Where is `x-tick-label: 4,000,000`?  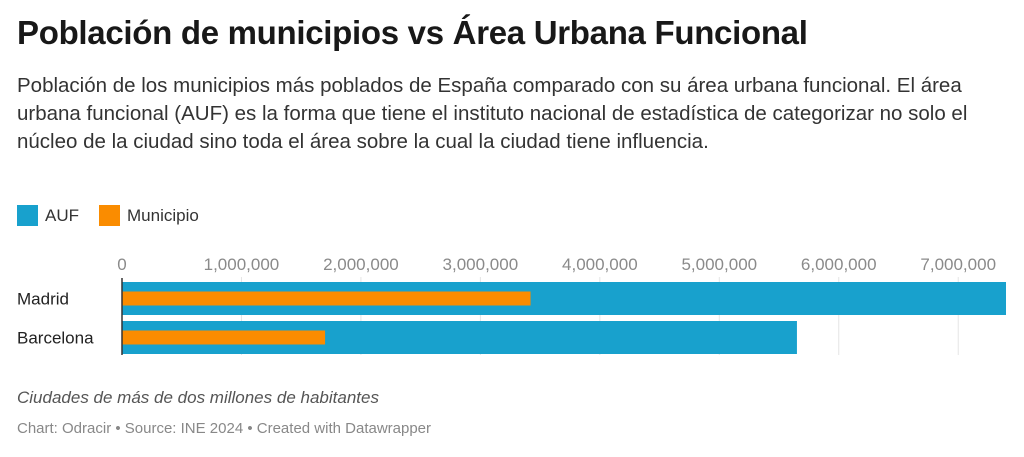 x-tick-label: 4,000,000 is located at coordinates (600, 264).